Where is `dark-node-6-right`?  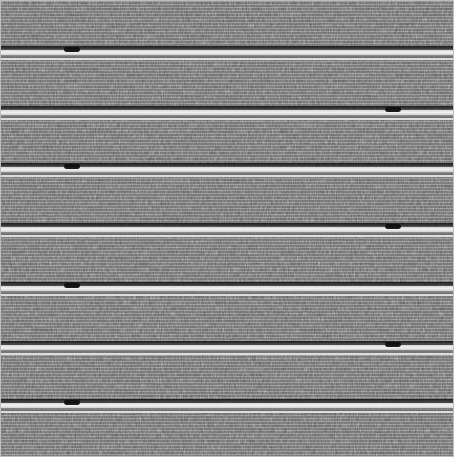
dark-node-6-right is located at coordinates (393, 344).